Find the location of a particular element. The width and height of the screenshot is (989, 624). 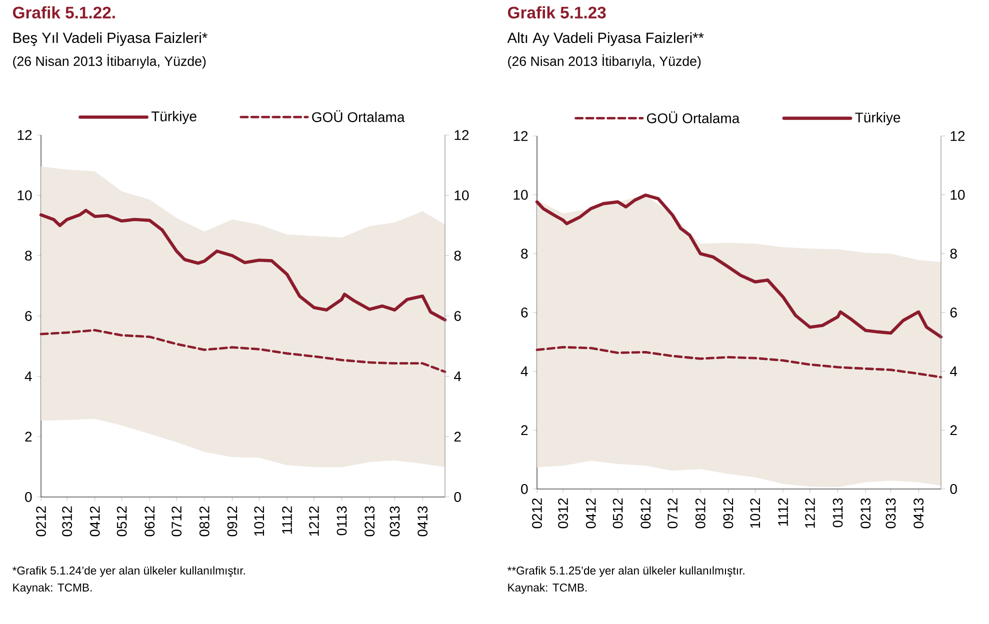

chart-subtitle: Altı Ay Vadeli Piyasa Faizleri** is located at coordinates (605, 39).